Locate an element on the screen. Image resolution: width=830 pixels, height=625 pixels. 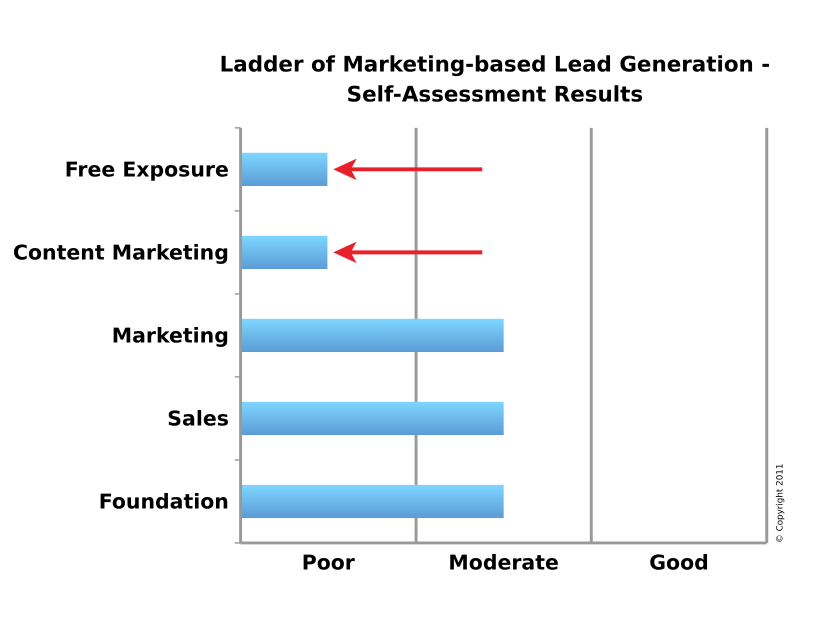
y-tick-label: Foundation is located at coordinates (163, 502).